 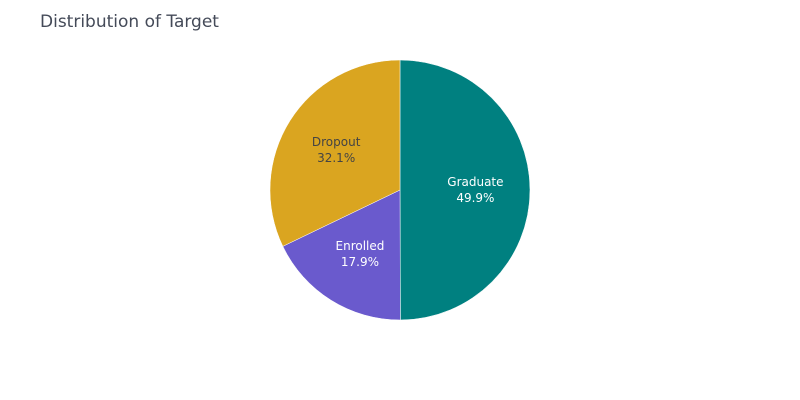 What do you see at coordinates (129, 22) in the screenshot?
I see `chart-title: Distribution of Target` at bounding box center [129, 22].